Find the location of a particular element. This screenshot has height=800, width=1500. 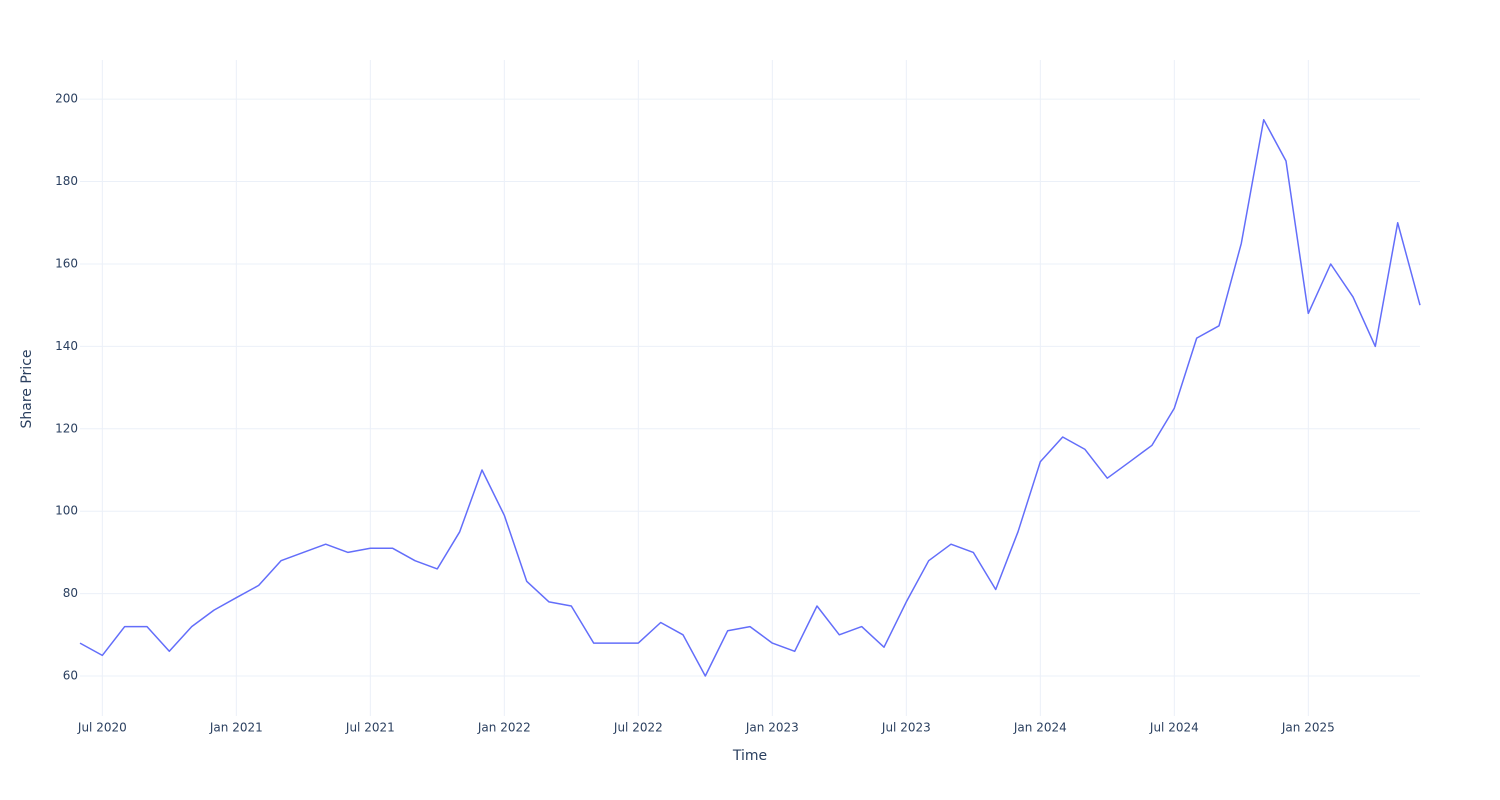

y-tick-label: 200 is located at coordinates (66, 99).